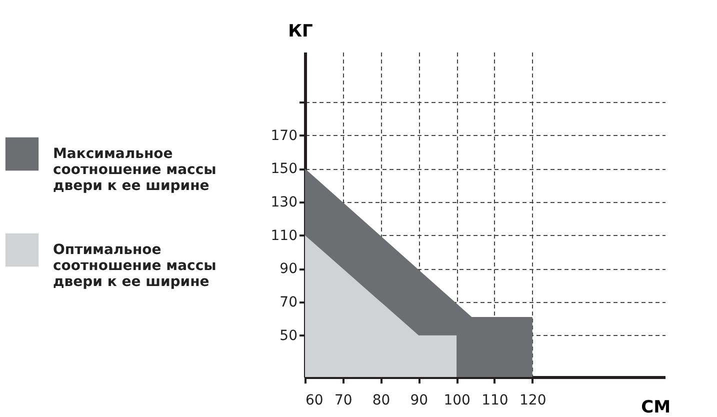 The image size is (717, 417). I want to click on y-tick-label: 90, so click(289, 269).